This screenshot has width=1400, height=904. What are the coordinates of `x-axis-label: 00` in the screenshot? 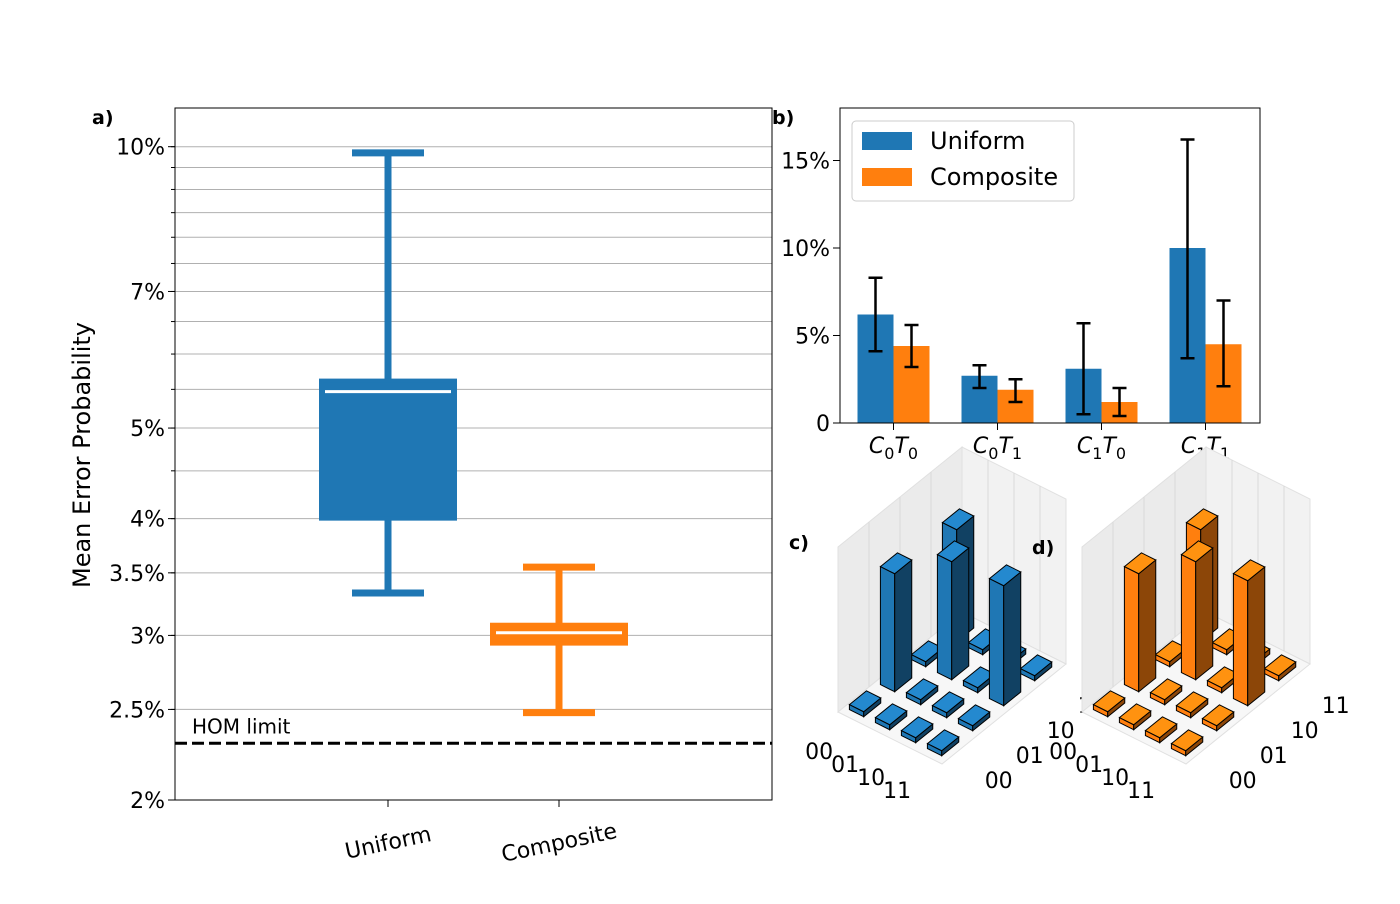 It's located at (819, 752).